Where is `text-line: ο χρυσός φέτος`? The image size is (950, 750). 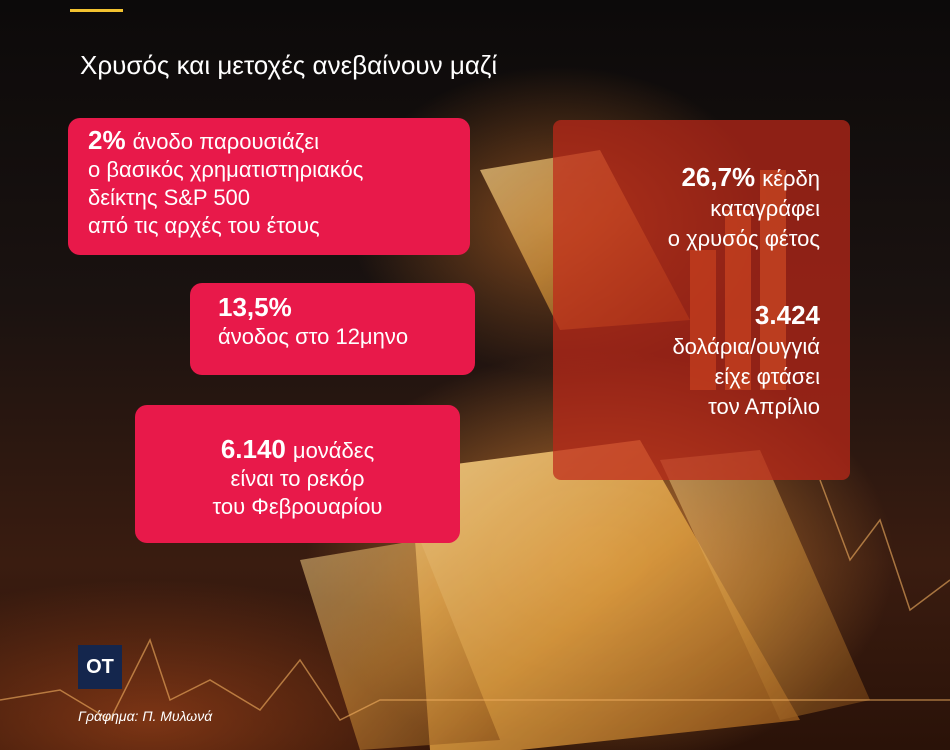
text-line: ο χρυσός φέτος is located at coordinates (686, 239).